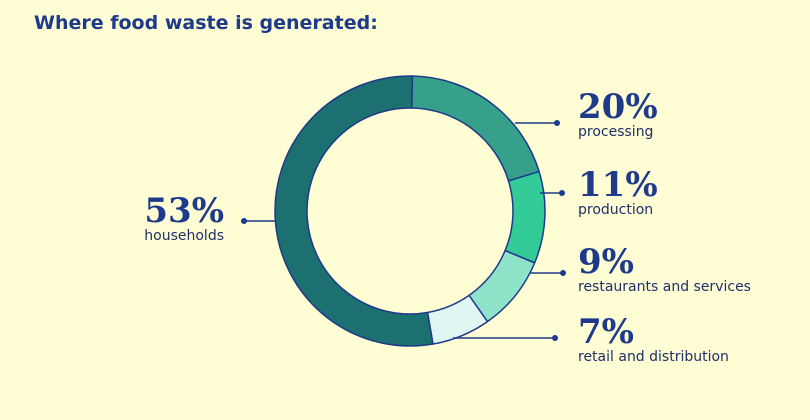 This screenshot has width=810, height=420. What do you see at coordinates (664, 270) in the screenshot?
I see `label-restaurants: 9% restaurants and services` at bounding box center [664, 270].